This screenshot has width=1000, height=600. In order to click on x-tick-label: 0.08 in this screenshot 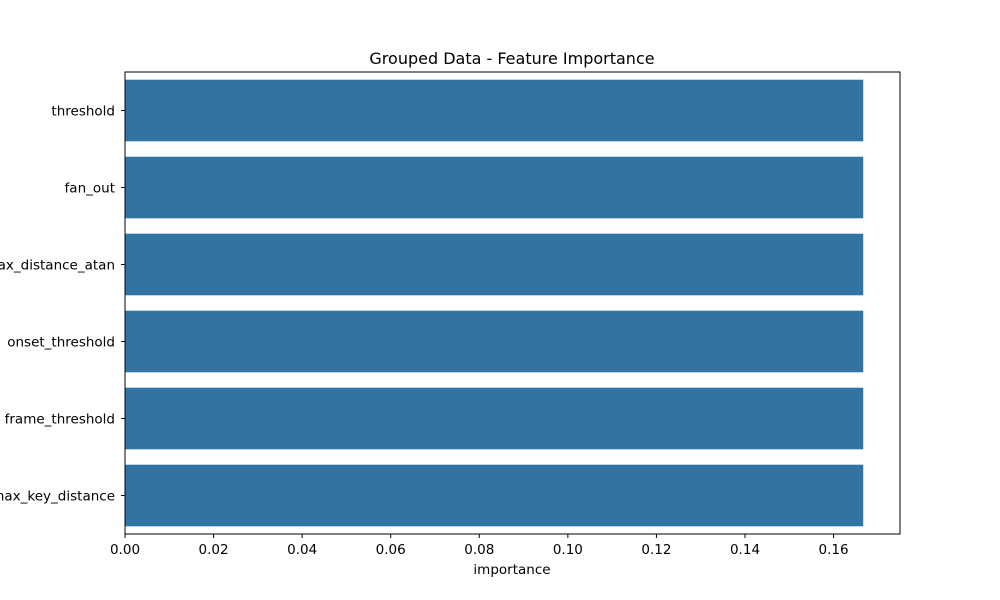, I will do `click(479, 550)`.